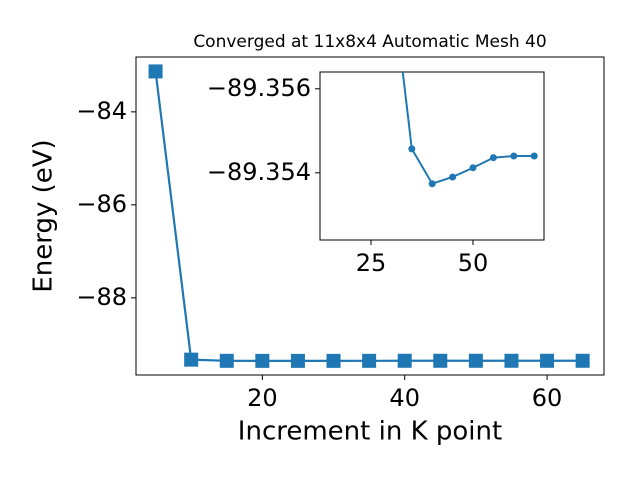 The image size is (640, 480). Describe the element at coordinates (469, 130) in the screenshot. I see `series-group` at that location.